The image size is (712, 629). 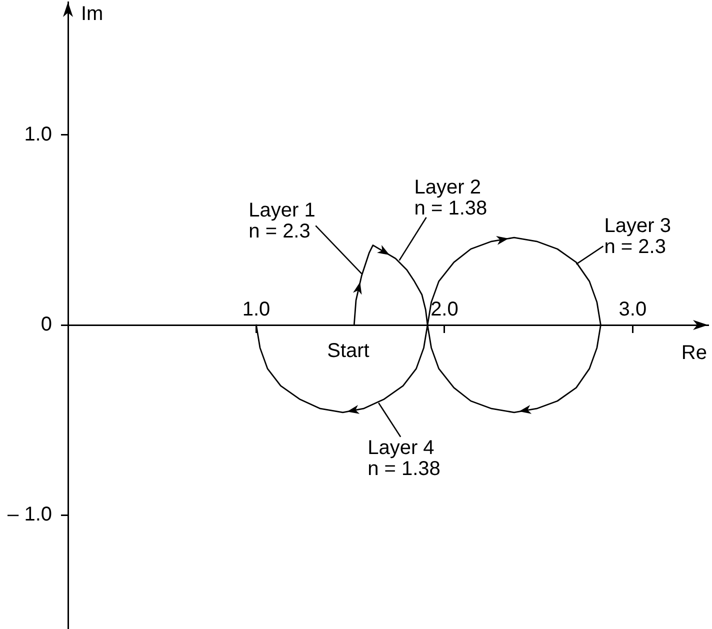 I want to click on annotation: Start, so click(x=348, y=351).